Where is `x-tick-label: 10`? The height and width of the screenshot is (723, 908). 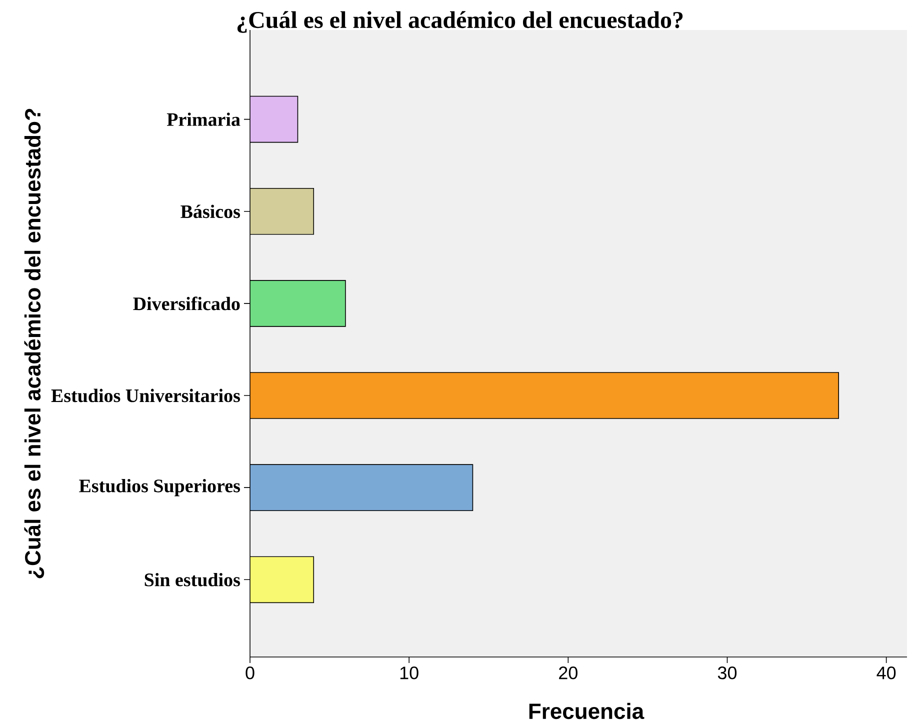 x-tick-label: 10 is located at coordinates (409, 673).